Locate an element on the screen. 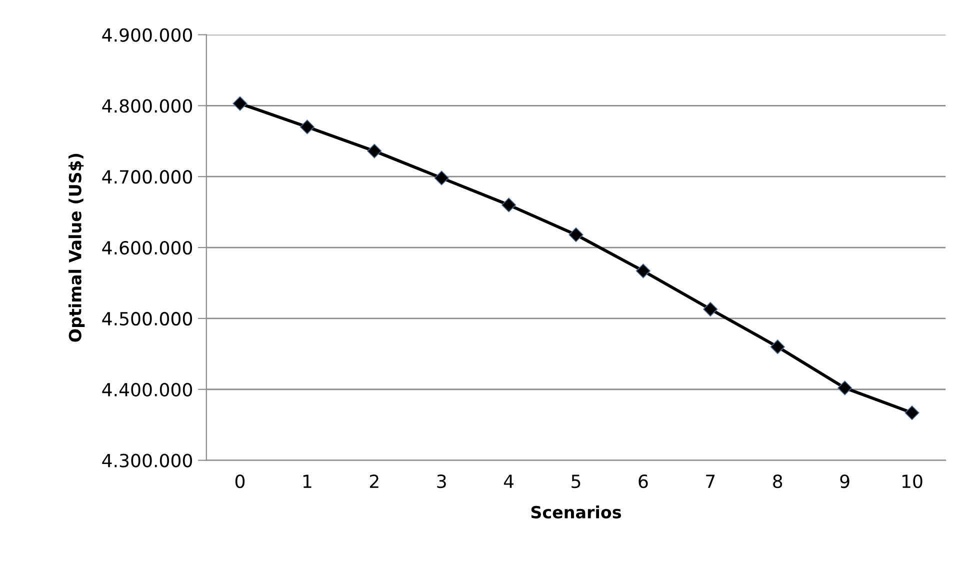 This screenshot has height=579, width=960. y-tick-label: 4.600.000 is located at coordinates (147, 247).